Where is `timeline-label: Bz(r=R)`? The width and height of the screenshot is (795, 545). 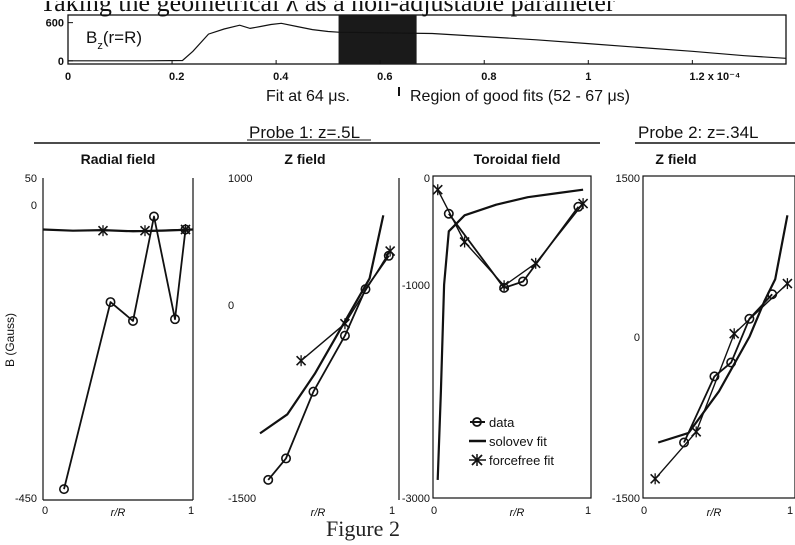
timeline-label: Bz(r=R) is located at coordinates (114, 40).